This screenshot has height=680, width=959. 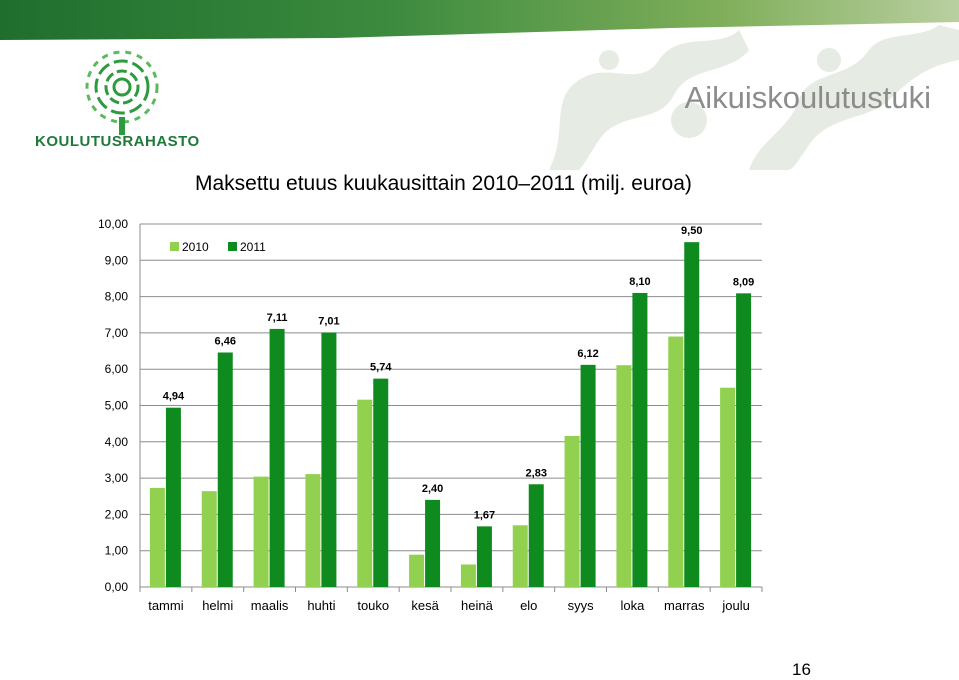 I want to click on bar-2010-helmi, so click(x=209, y=539).